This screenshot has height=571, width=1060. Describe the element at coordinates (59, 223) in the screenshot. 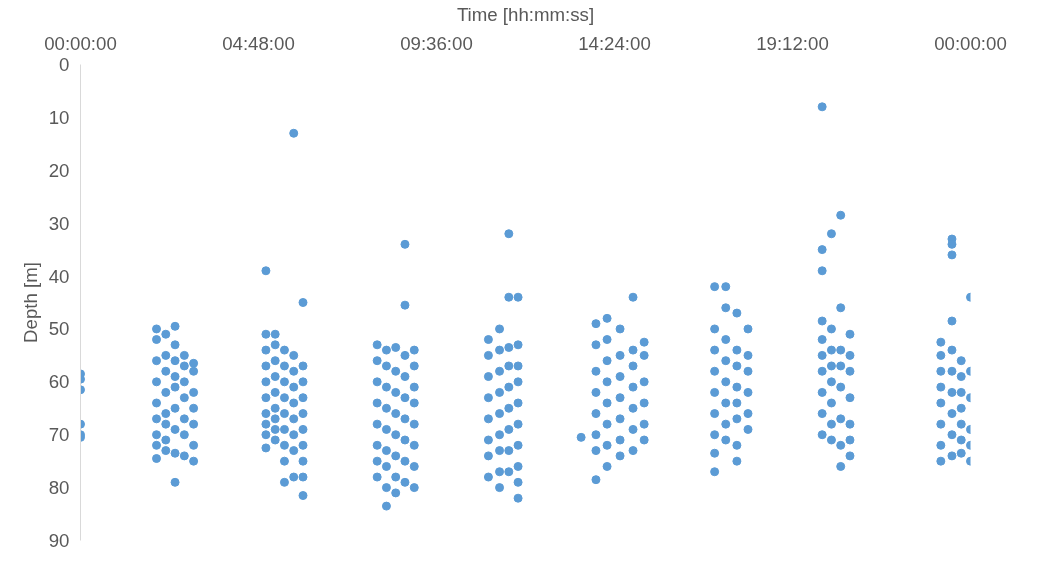

I see `y-tick-label: 30` at that location.